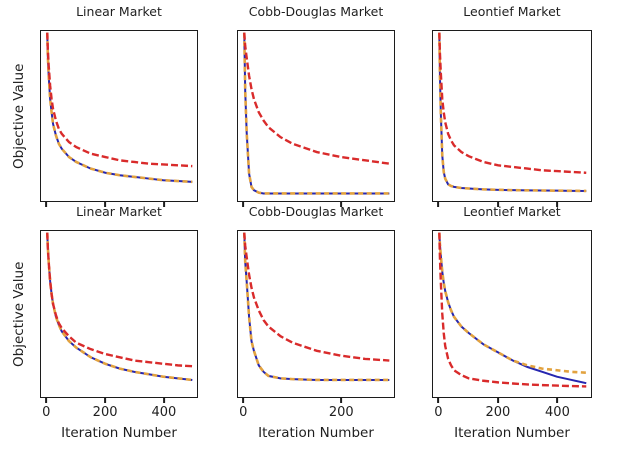 This screenshot has height=458, width=618. I want to click on subplot-leontief-bottom: Leontief Market 0 200 400 Iteration Number, so click(512, 322).